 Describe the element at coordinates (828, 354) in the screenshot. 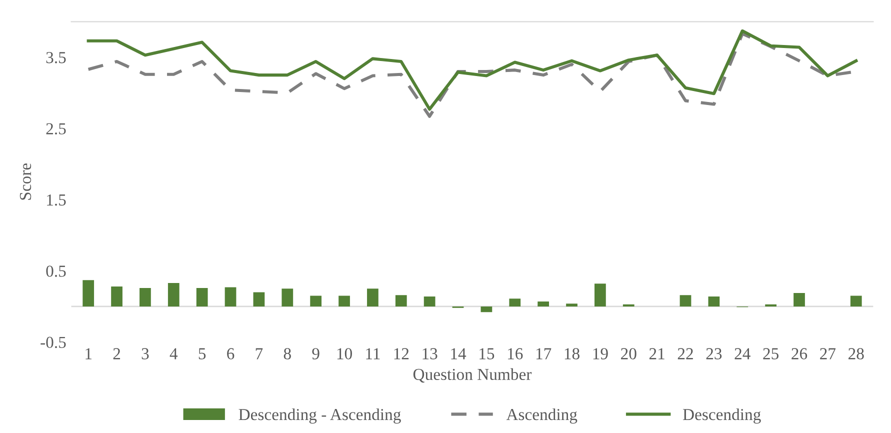

I see `x-tick-label: 27` at that location.